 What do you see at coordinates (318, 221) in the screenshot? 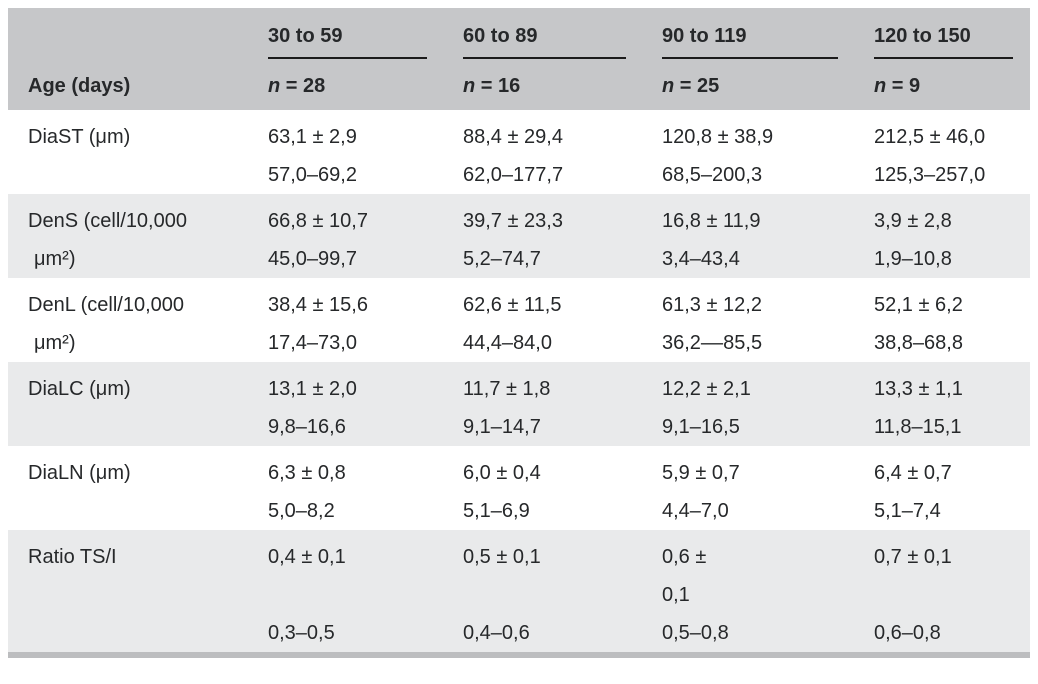
I see `mean-sd-value: 66,8 ± 10,7` at bounding box center [318, 221].